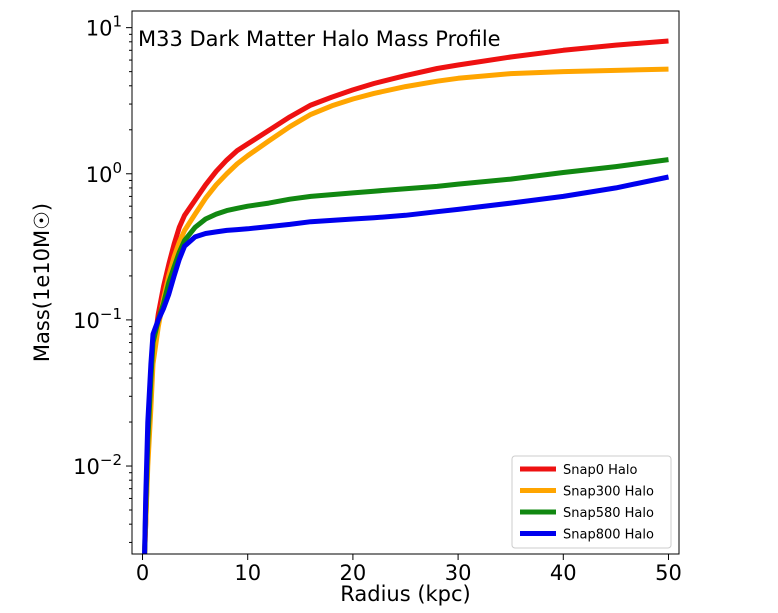  What do you see at coordinates (458, 573) in the screenshot?
I see `x-tick-label: 30` at bounding box center [458, 573].